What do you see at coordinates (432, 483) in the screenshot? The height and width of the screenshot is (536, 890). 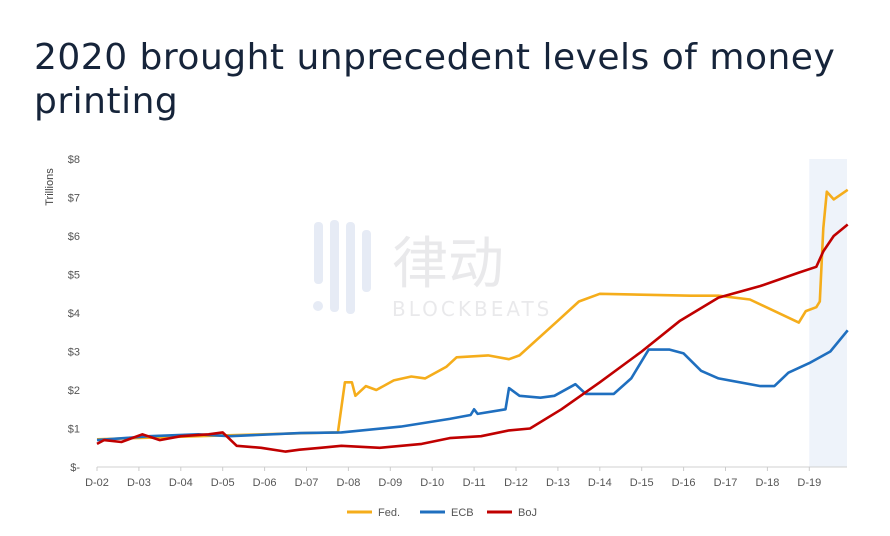 I see `x-tick-label: D-10` at bounding box center [432, 483].